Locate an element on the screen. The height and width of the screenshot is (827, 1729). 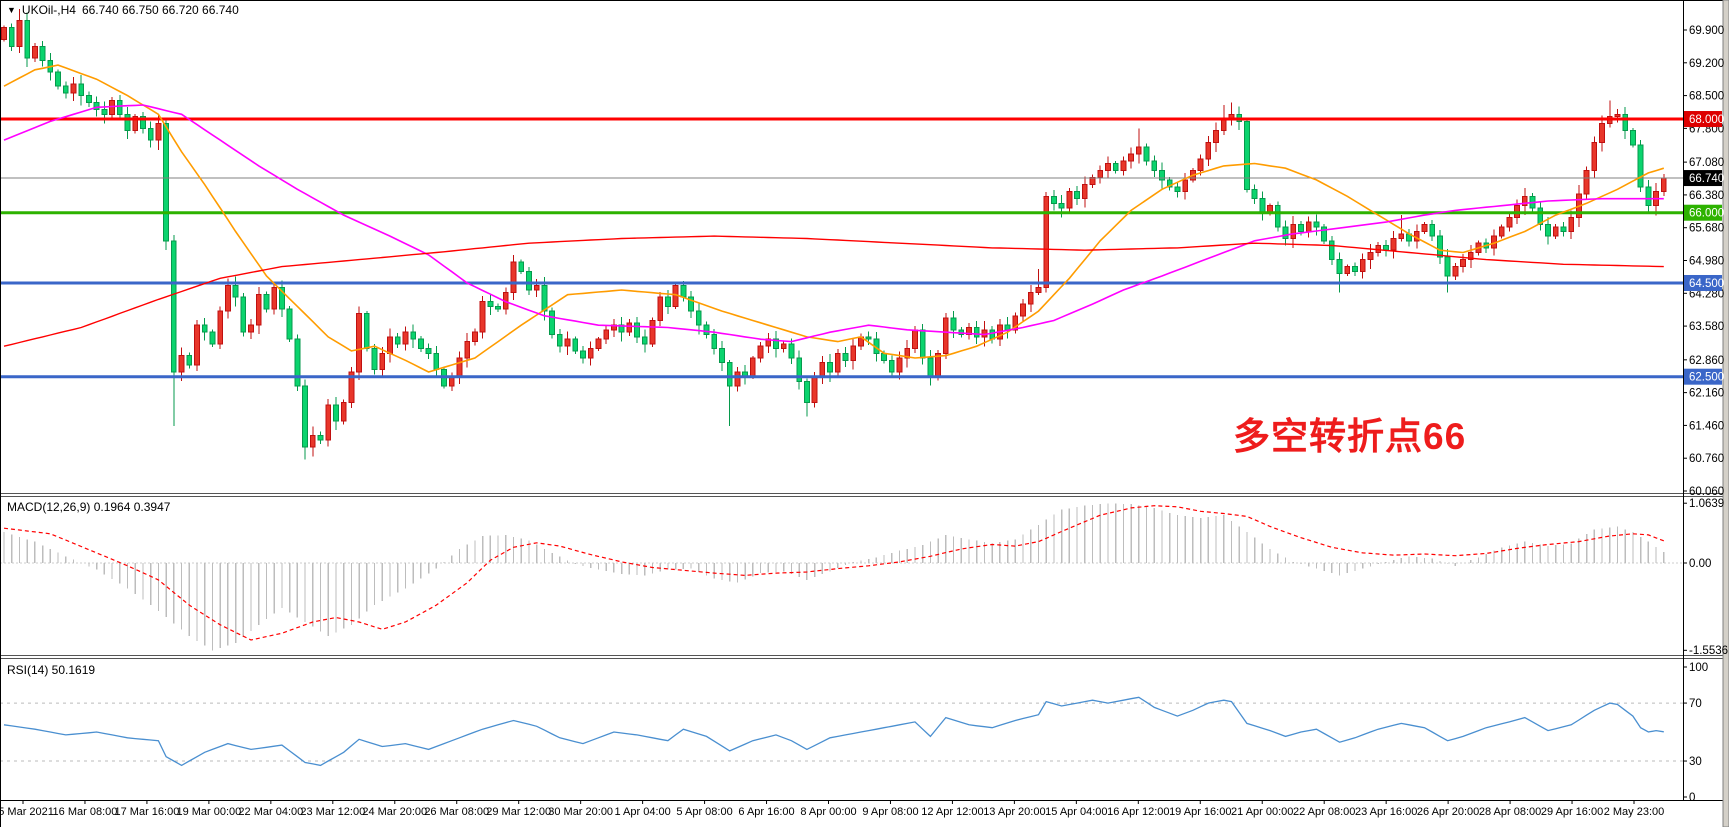
time-axis-label: 9 Apr 08:00 is located at coordinates (890, 812).